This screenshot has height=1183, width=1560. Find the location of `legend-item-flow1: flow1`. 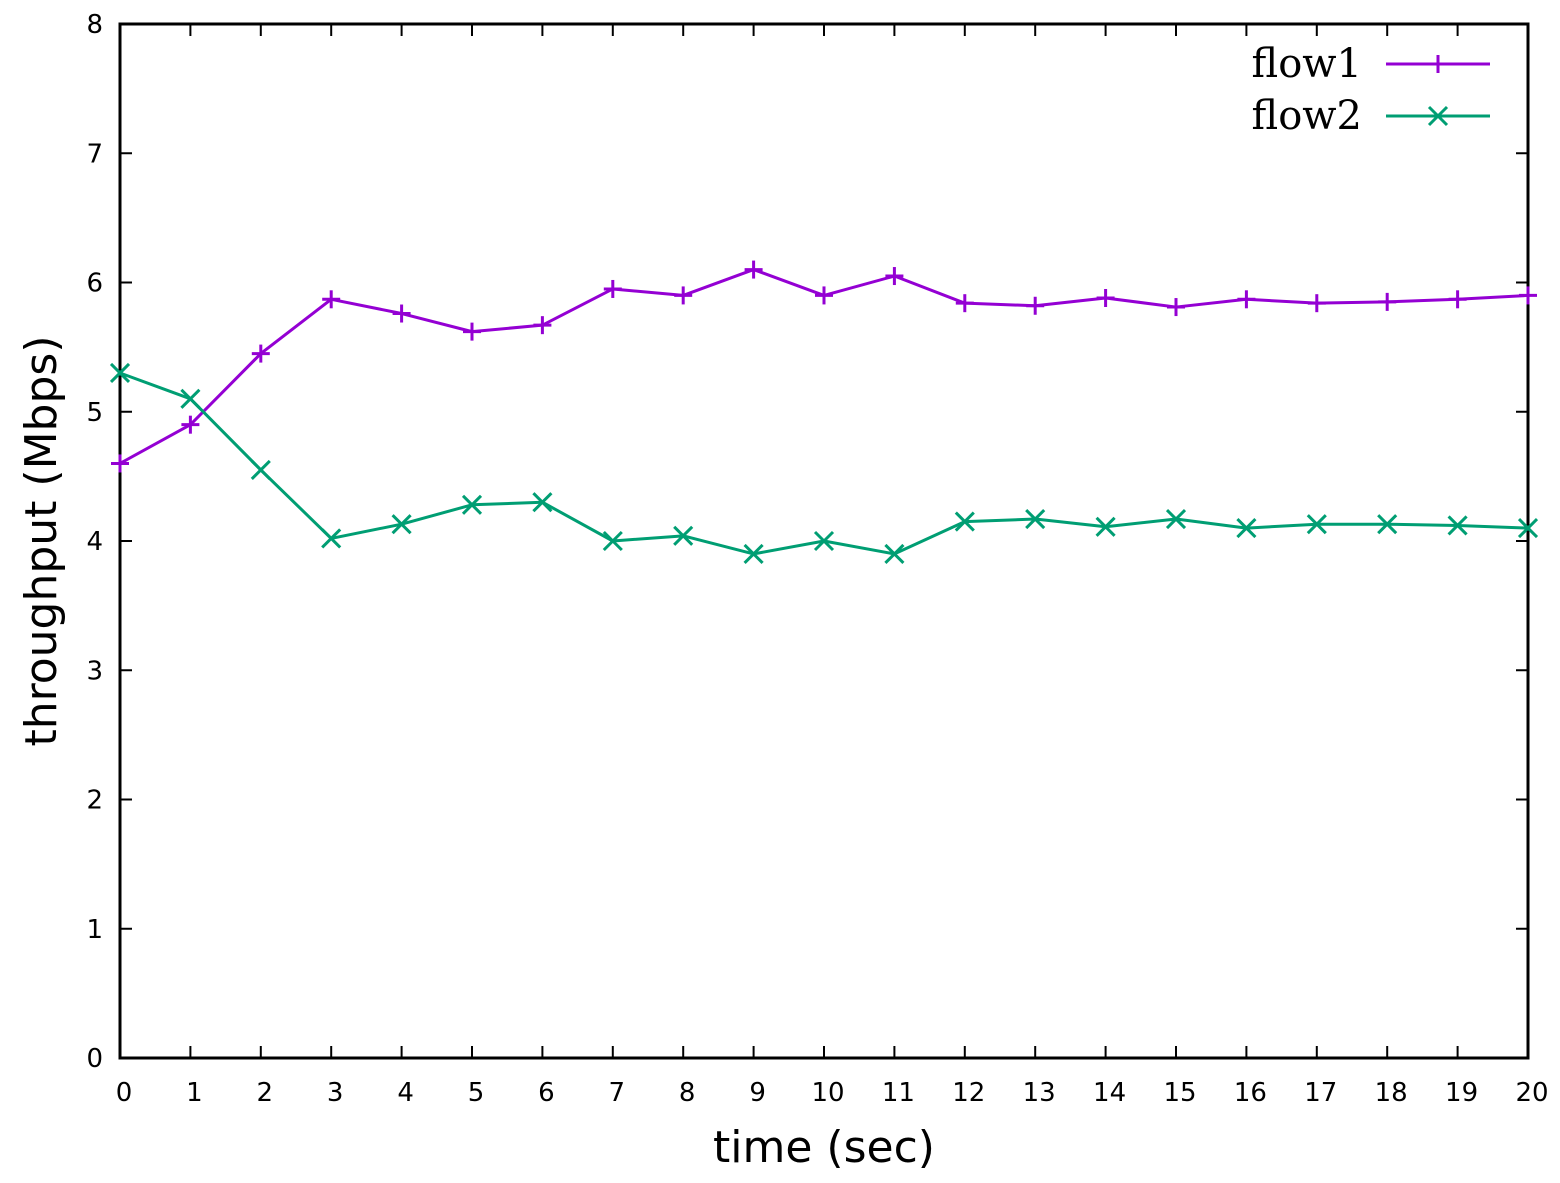

legend-item-flow1: flow1 is located at coordinates (1371, 64).